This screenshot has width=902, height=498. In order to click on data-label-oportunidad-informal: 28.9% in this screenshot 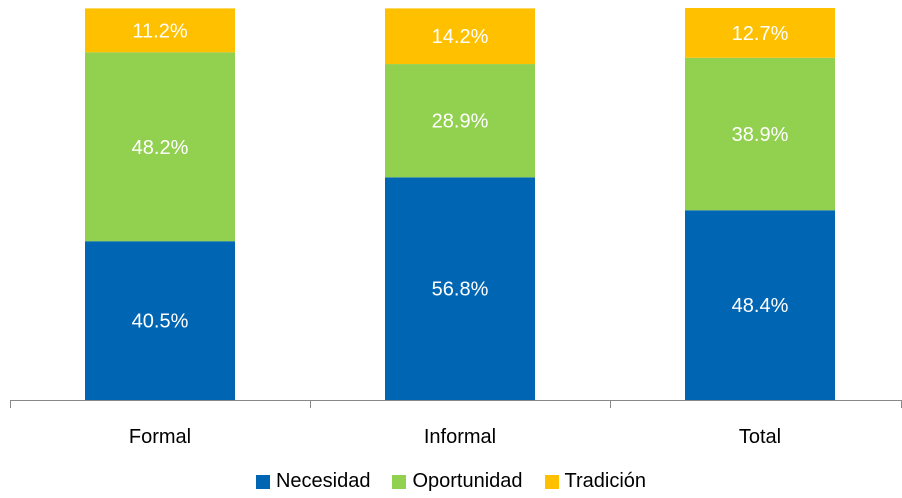, I will do `click(460, 122)`.